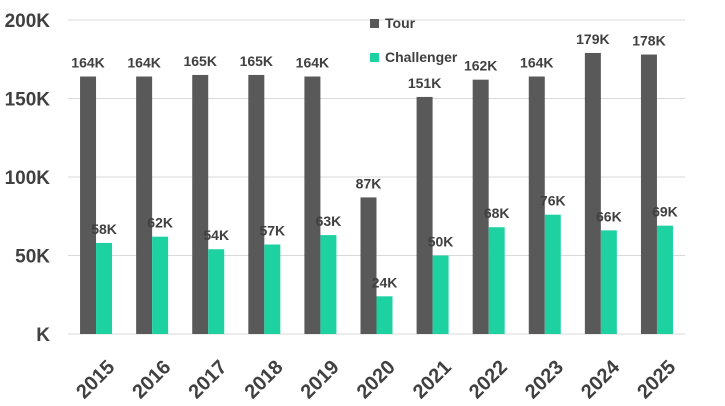 The image size is (725, 406). I want to click on legend-label-tour: Tour, so click(400, 23).